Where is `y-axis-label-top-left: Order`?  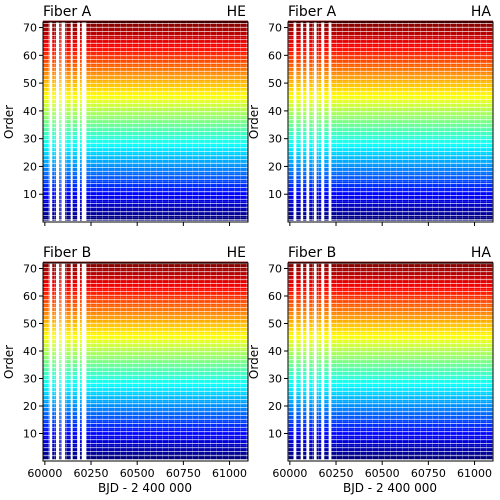
y-axis-label-top-left: Order is located at coordinates (9, 122).